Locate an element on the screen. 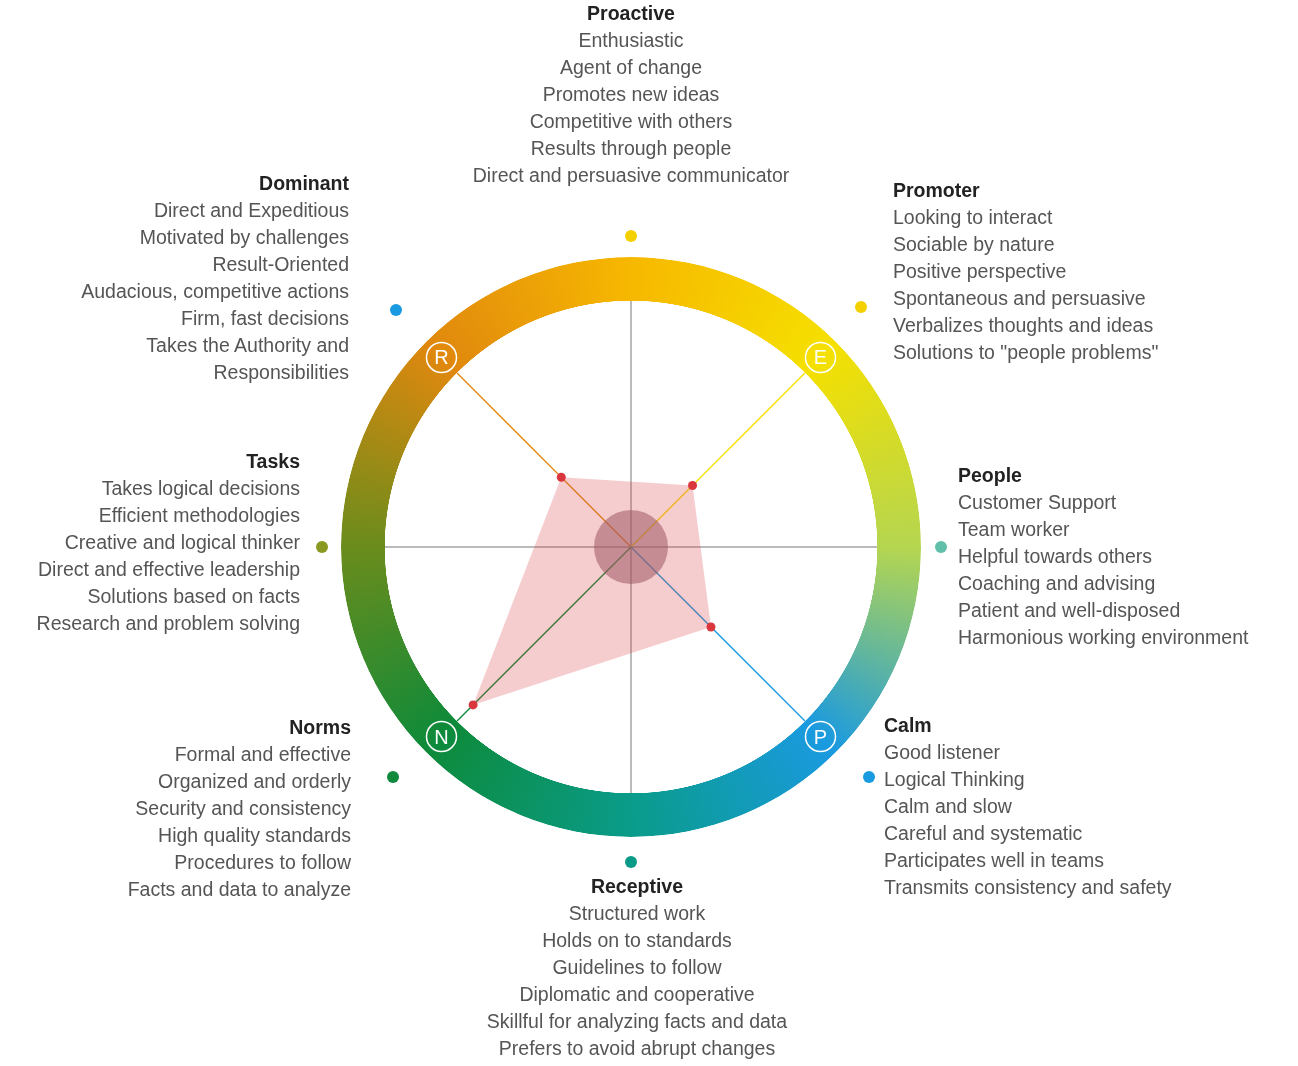  spoke-label: P is located at coordinates (820, 736).